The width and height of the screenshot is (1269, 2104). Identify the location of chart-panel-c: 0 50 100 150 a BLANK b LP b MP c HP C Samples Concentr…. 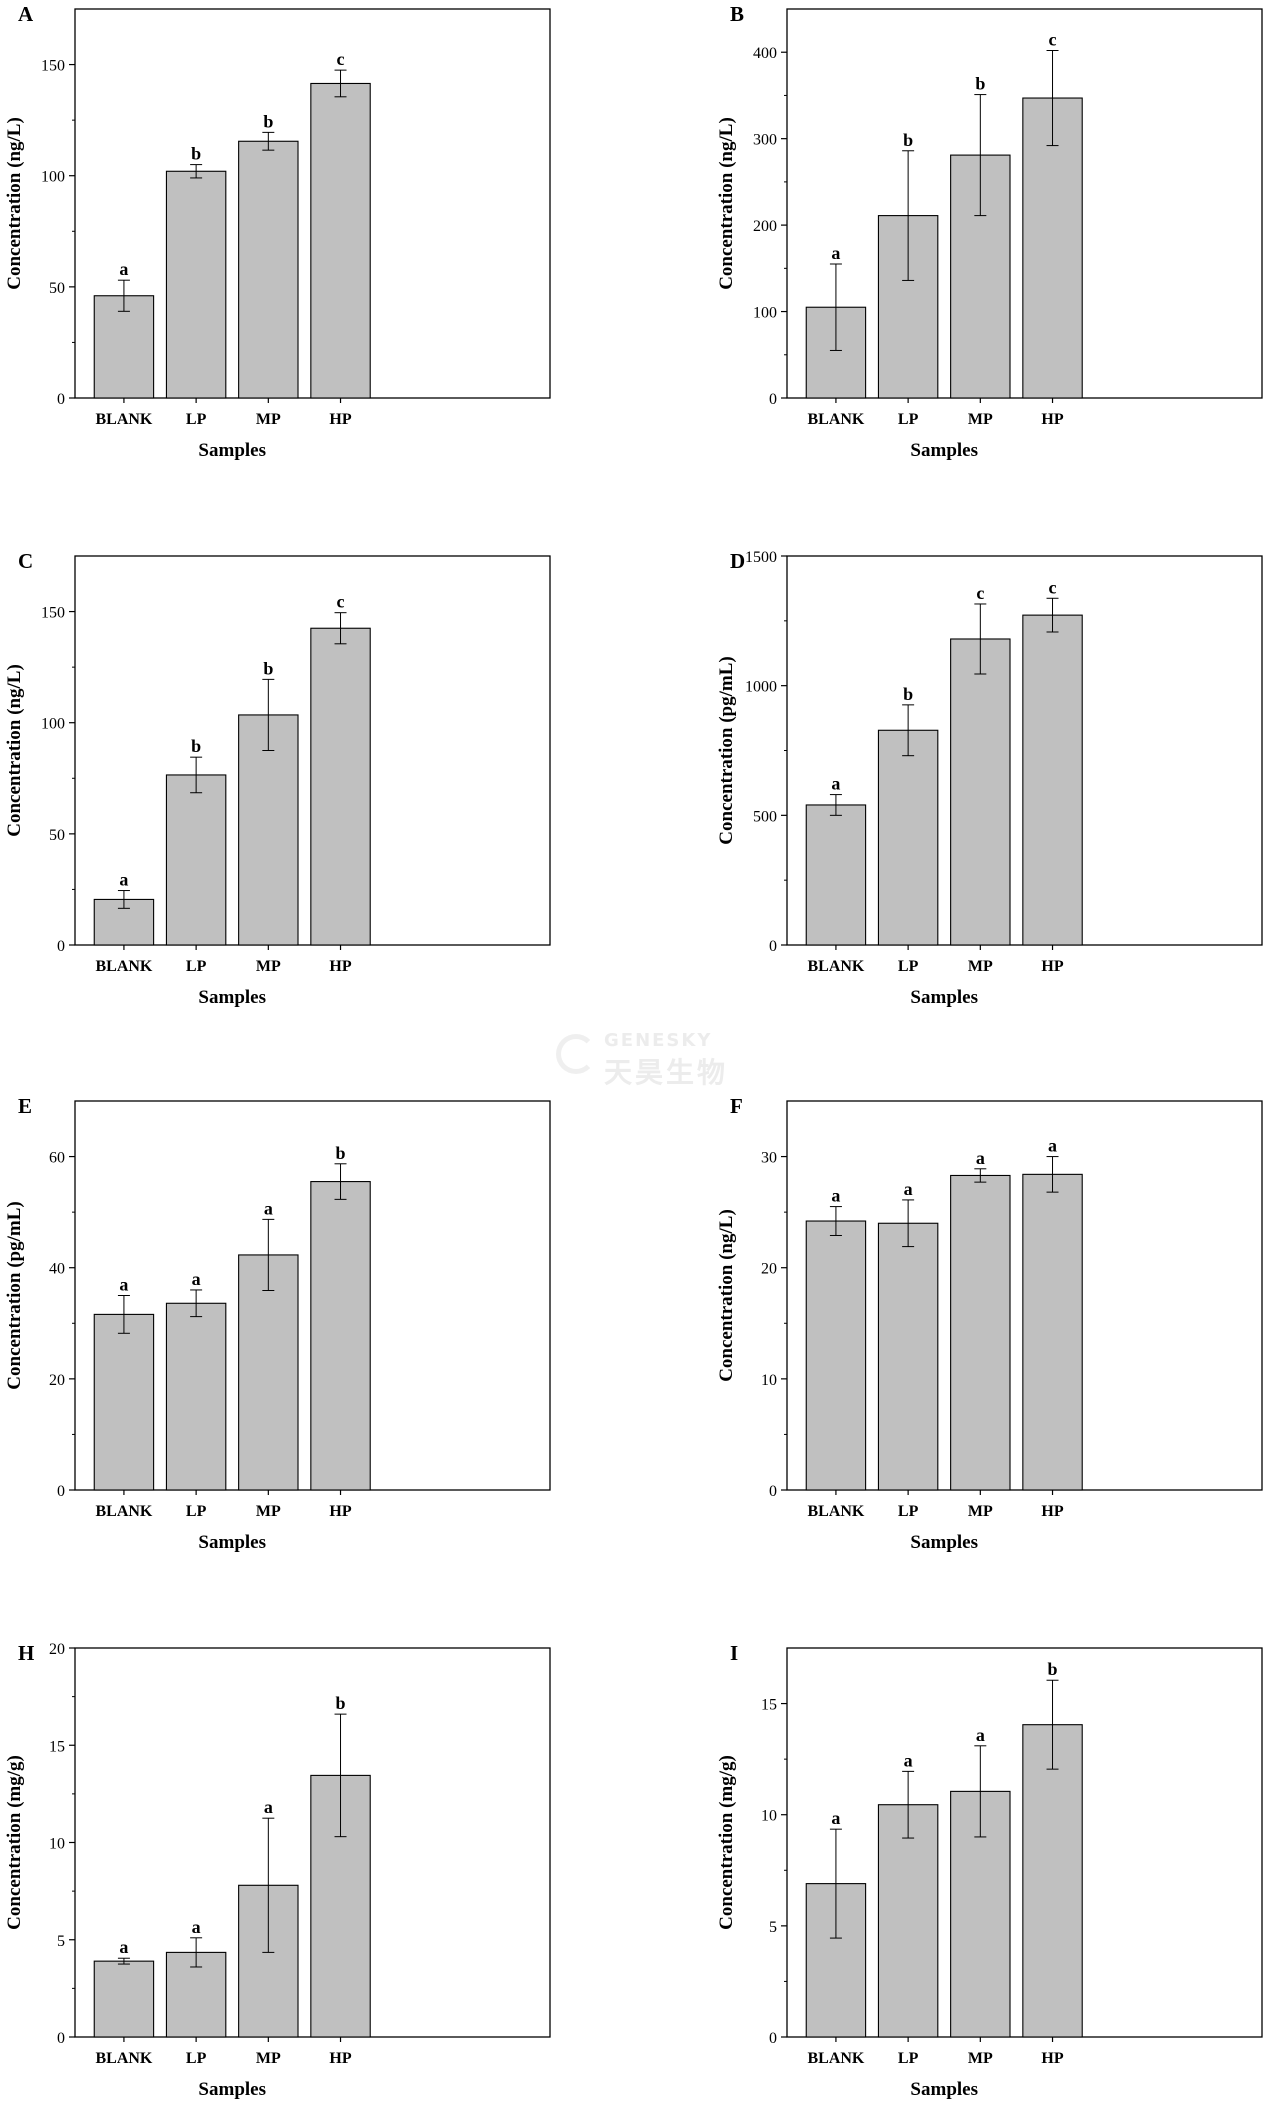
(277, 778).